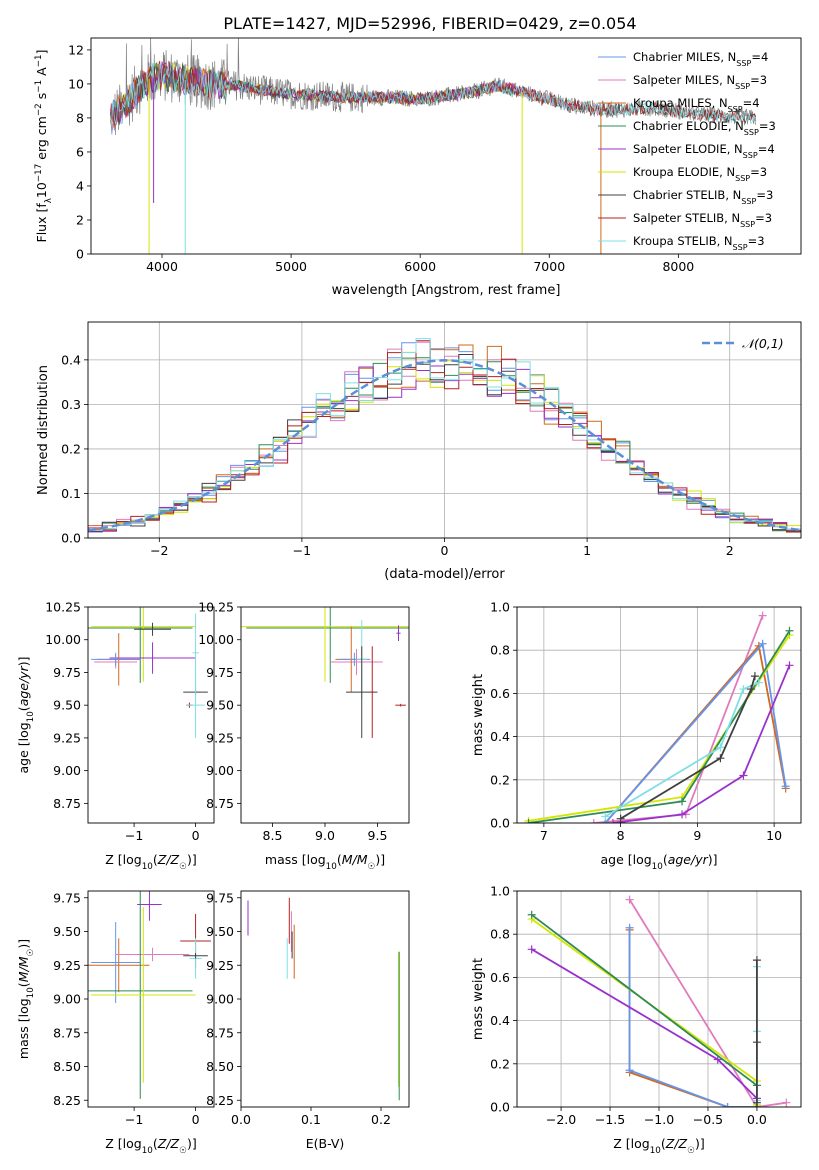 The width and height of the screenshot is (819, 1170). Describe the element at coordinates (700, 59) in the screenshot. I see `legend-label: Chabrier MILES, NSSP=4` at that location.